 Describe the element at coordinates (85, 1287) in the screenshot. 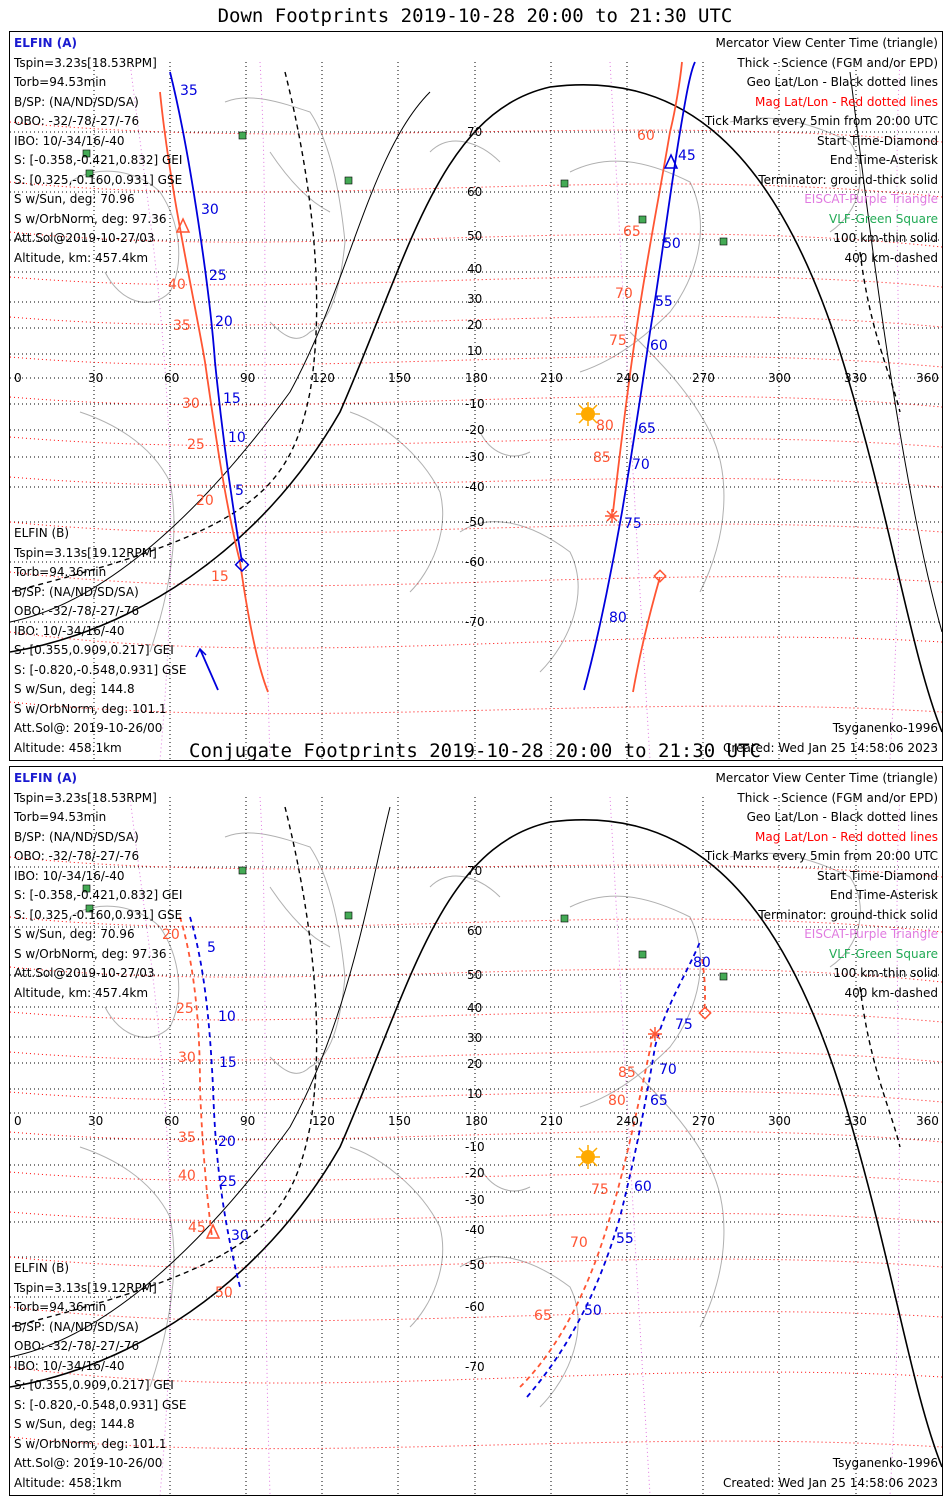

I see `tspin: Tspin=3.13s[19.12RPM]` at that location.